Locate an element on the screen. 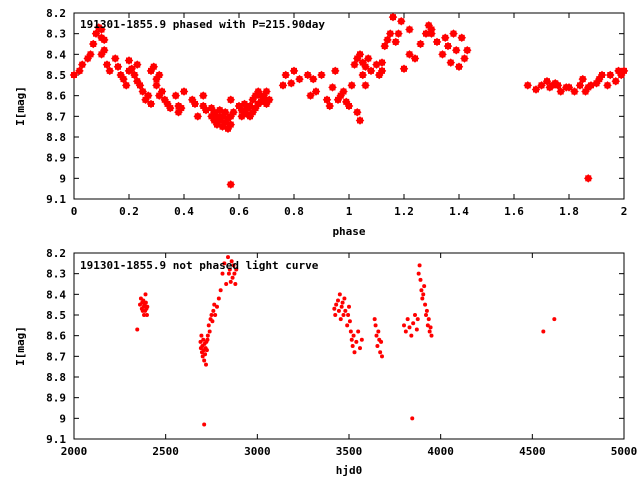 This screenshot has width=640, height=480. x-tick-label: 0 is located at coordinates (74, 211).